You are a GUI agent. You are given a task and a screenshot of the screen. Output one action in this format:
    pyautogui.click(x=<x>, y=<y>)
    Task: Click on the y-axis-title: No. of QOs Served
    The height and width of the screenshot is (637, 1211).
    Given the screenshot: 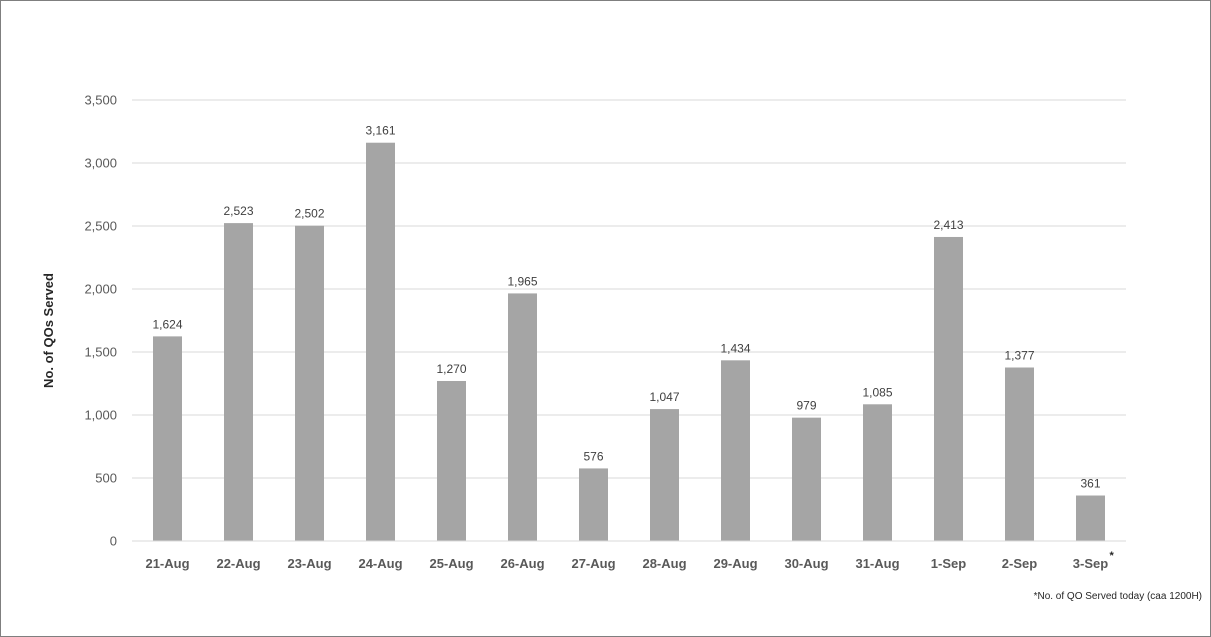 What is the action you would take?
    pyautogui.click(x=48, y=330)
    